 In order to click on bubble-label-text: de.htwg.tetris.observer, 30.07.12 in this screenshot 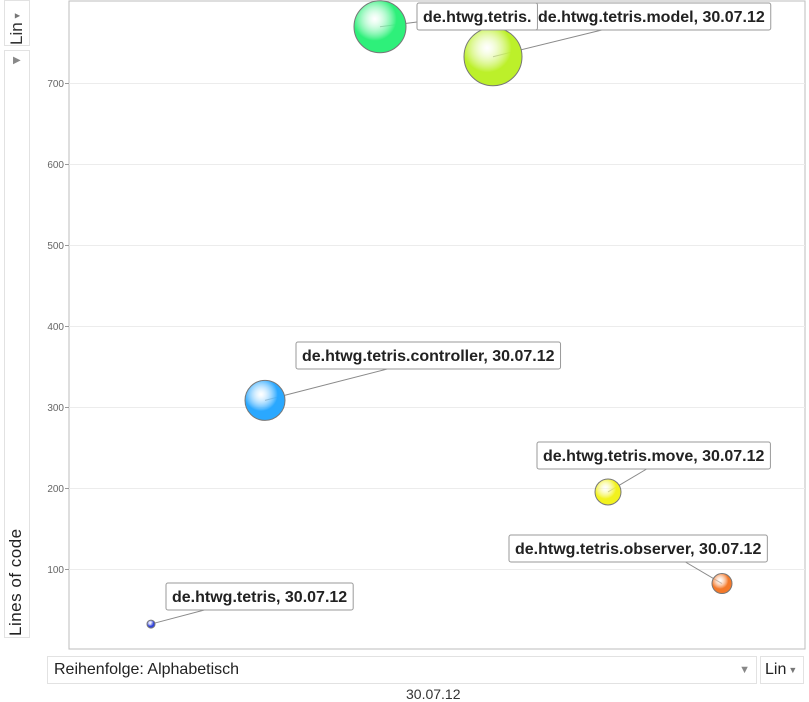, I will do `click(638, 549)`.